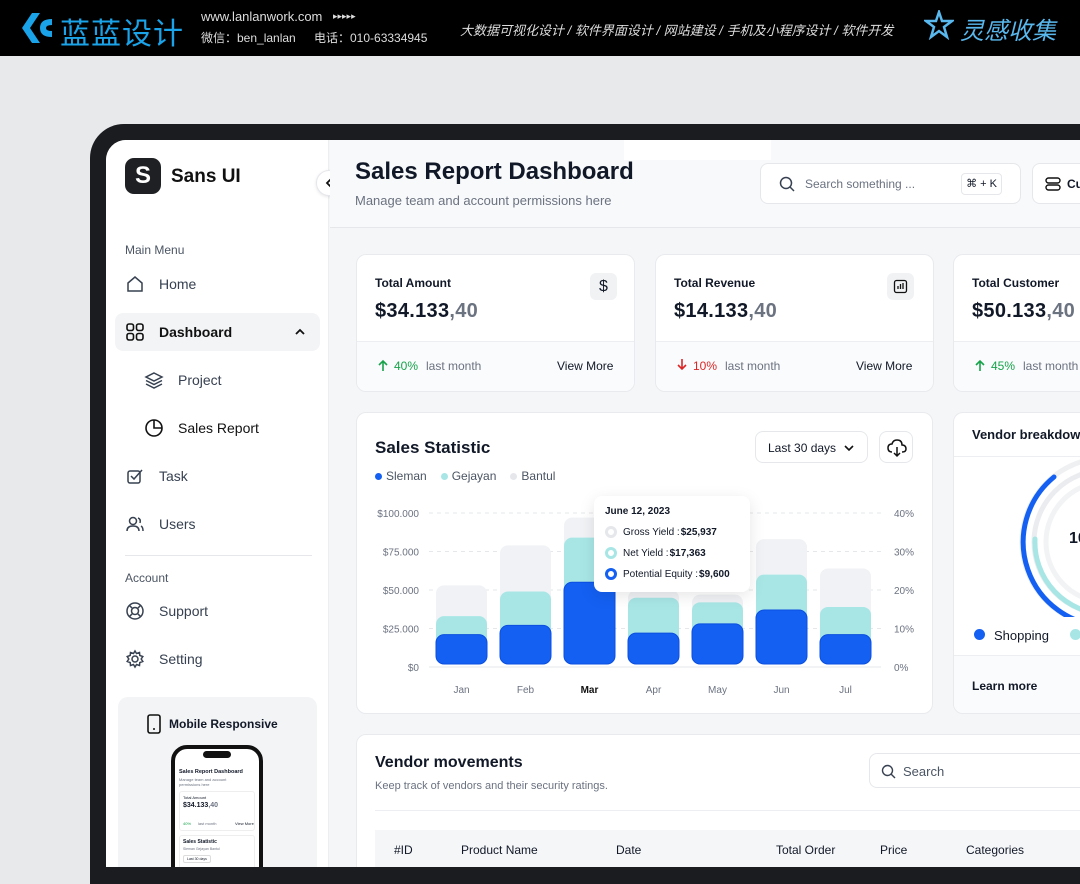 The height and width of the screenshot is (884, 1080). I want to click on date-range-select: Last 30 days, so click(811, 447).